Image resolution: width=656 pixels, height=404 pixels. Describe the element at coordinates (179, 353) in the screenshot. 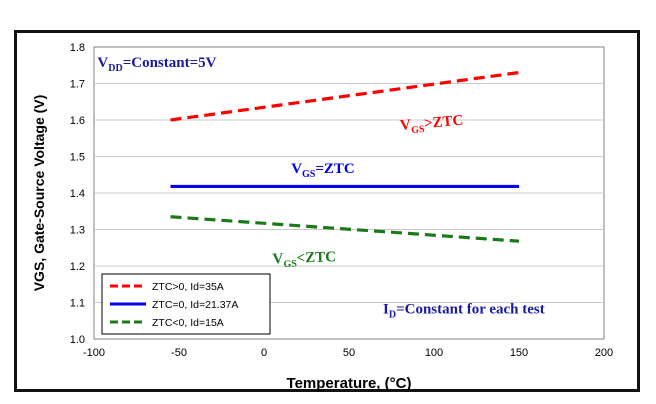

I see `x-tick-label: -50` at that location.